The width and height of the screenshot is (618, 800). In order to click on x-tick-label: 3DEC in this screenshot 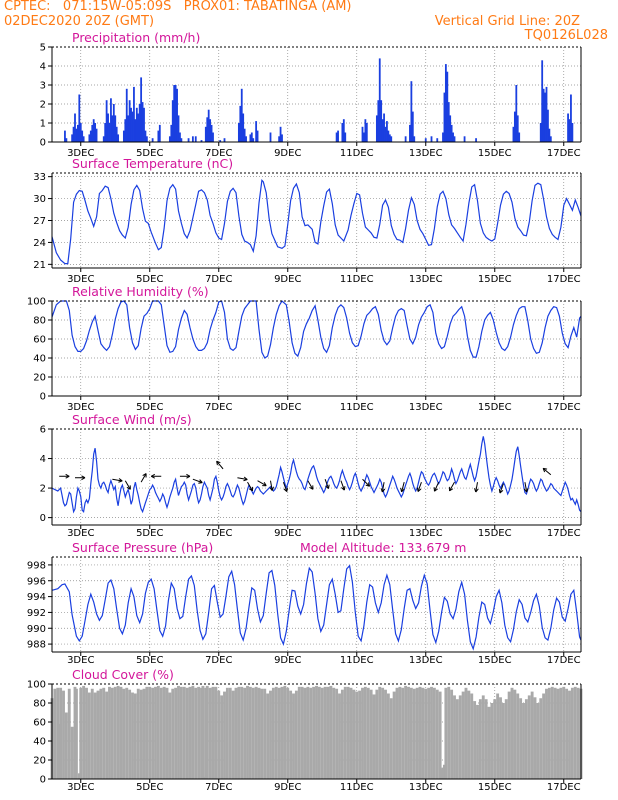, I will do `click(80, 787)`.